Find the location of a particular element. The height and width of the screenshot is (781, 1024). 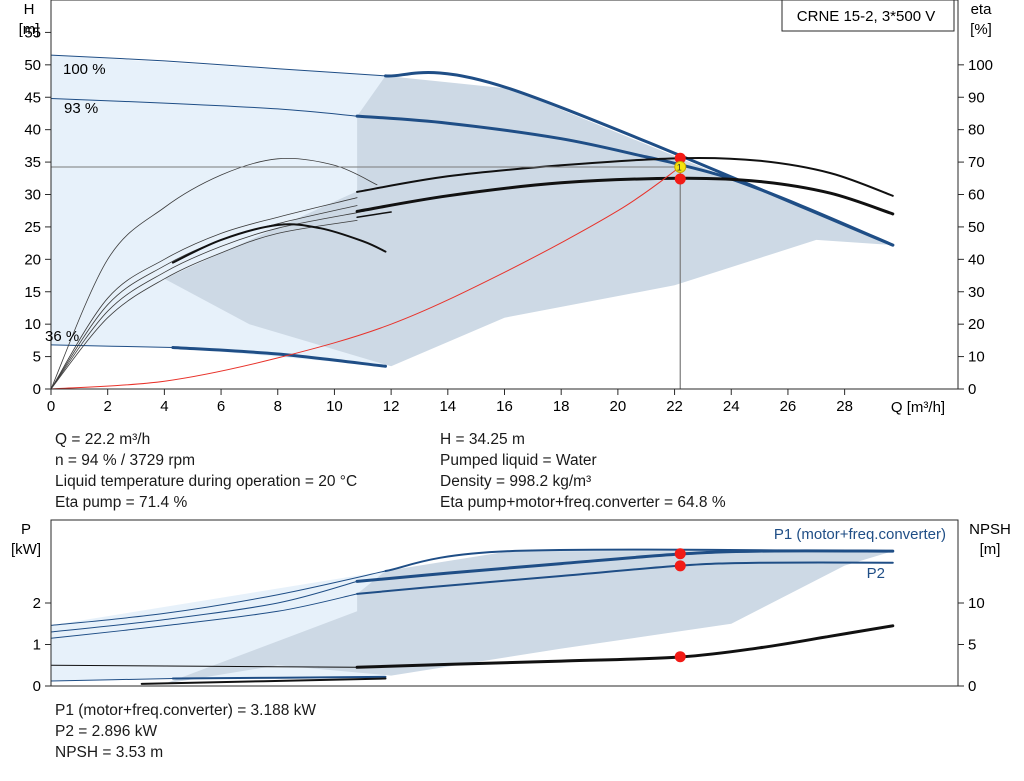

power-chart-y-ticks-right: 0 5 10 is located at coordinates (971, 645).